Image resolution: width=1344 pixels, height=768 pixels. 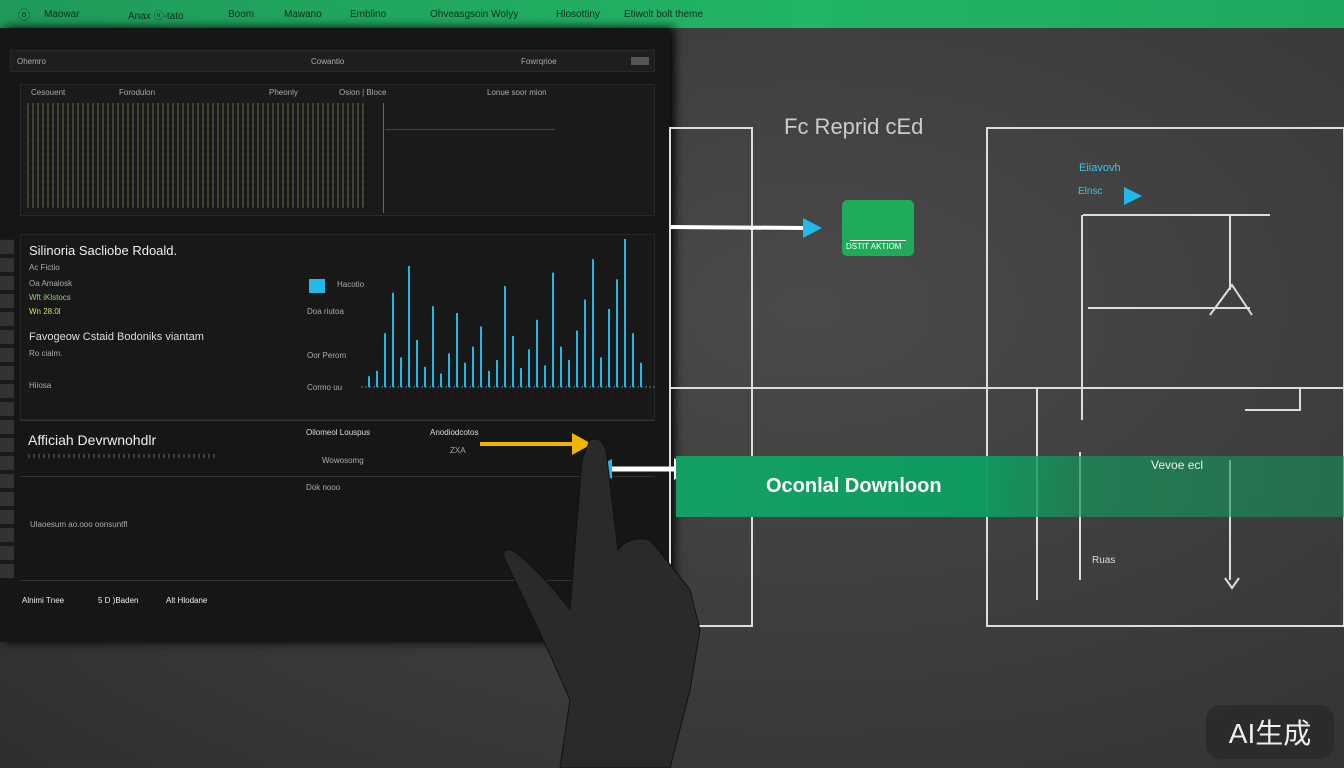 What do you see at coordinates (539, 61) in the screenshot?
I see `toolbar-tab: Fowrqrioe` at bounding box center [539, 61].